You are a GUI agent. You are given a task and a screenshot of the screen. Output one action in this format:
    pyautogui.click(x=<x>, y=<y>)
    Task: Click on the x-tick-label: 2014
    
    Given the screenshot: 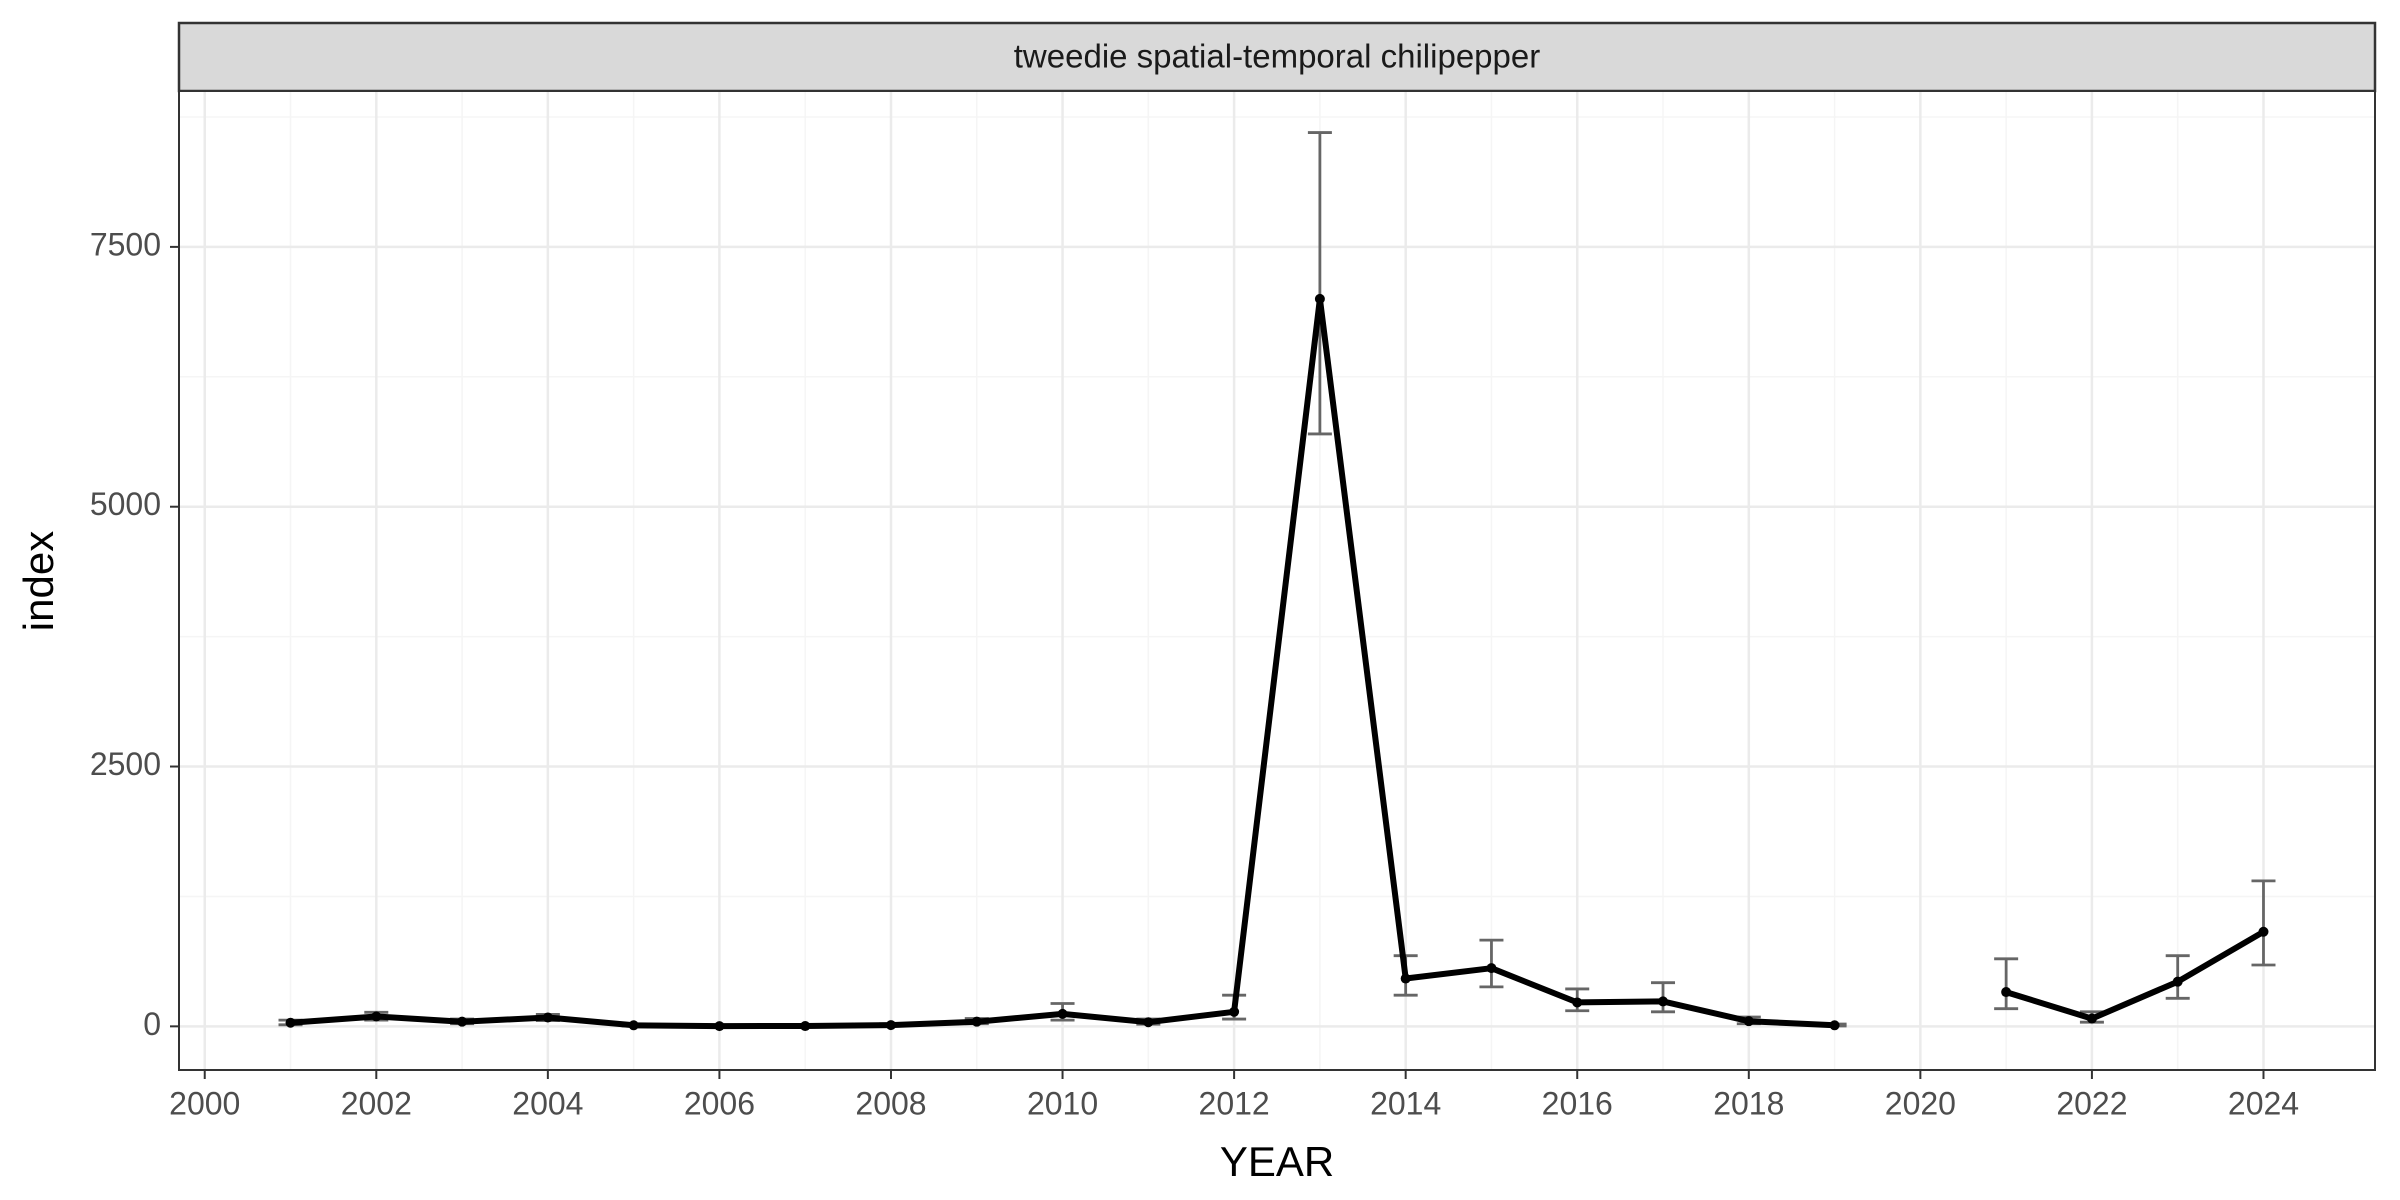 What is the action you would take?
    pyautogui.click(x=1405, y=1103)
    